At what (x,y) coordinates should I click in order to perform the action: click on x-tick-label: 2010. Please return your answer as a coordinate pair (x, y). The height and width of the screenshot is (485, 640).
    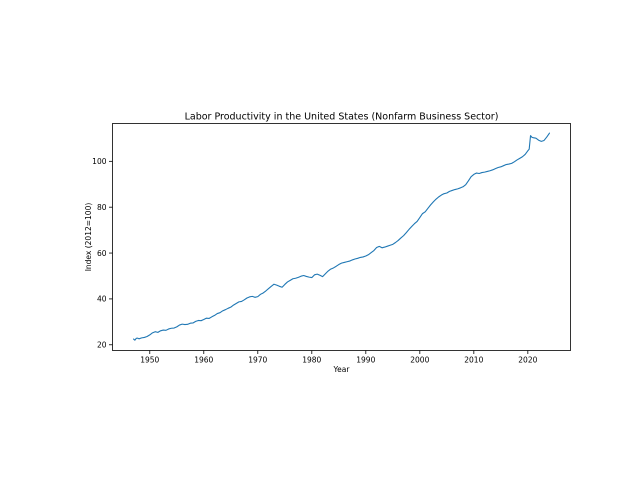
    Looking at the image, I should click on (473, 360).